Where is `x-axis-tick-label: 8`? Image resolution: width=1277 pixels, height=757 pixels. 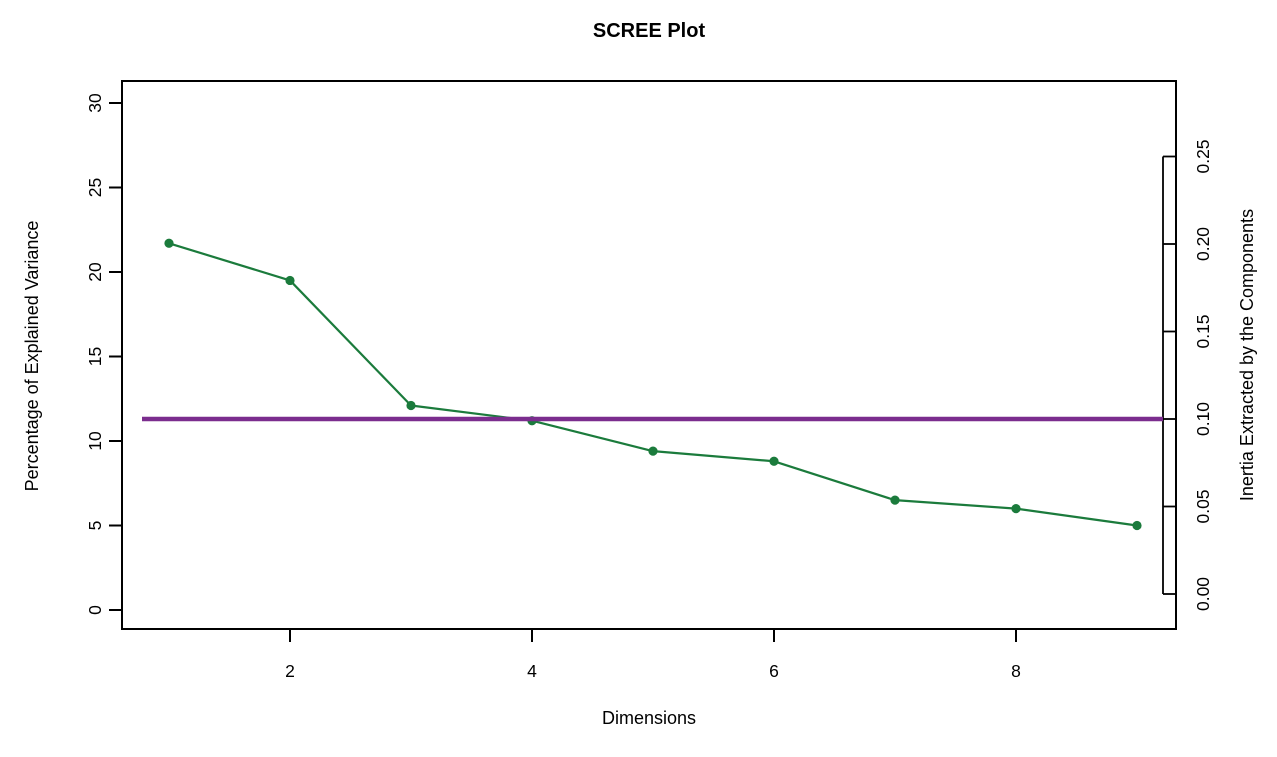
x-axis-tick-label: 8 is located at coordinates (1016, 671).